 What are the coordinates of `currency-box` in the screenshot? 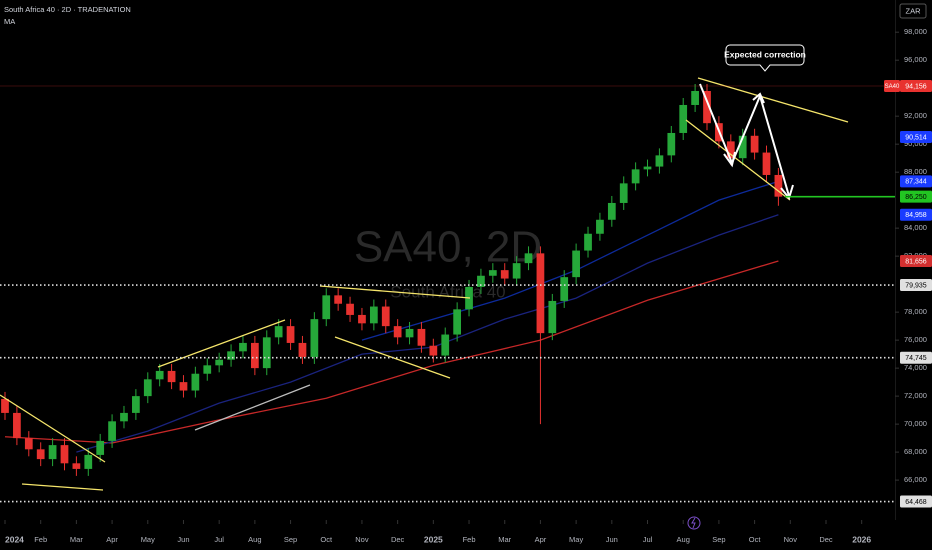 It's located at (913, 11).